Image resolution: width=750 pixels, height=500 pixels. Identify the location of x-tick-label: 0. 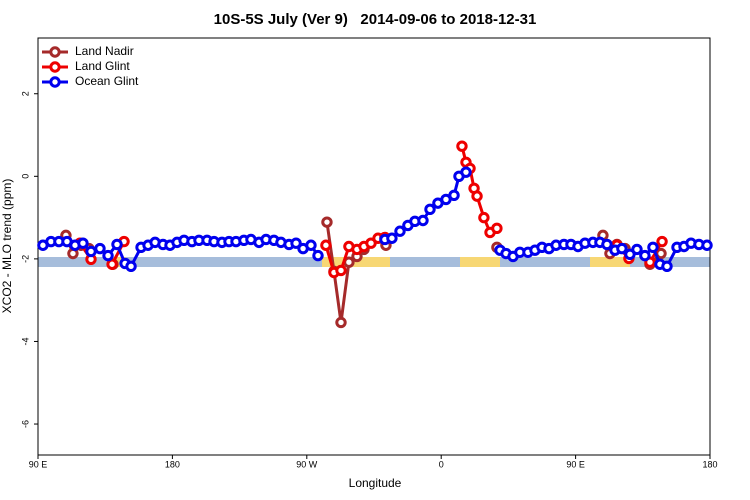
(441, 464).